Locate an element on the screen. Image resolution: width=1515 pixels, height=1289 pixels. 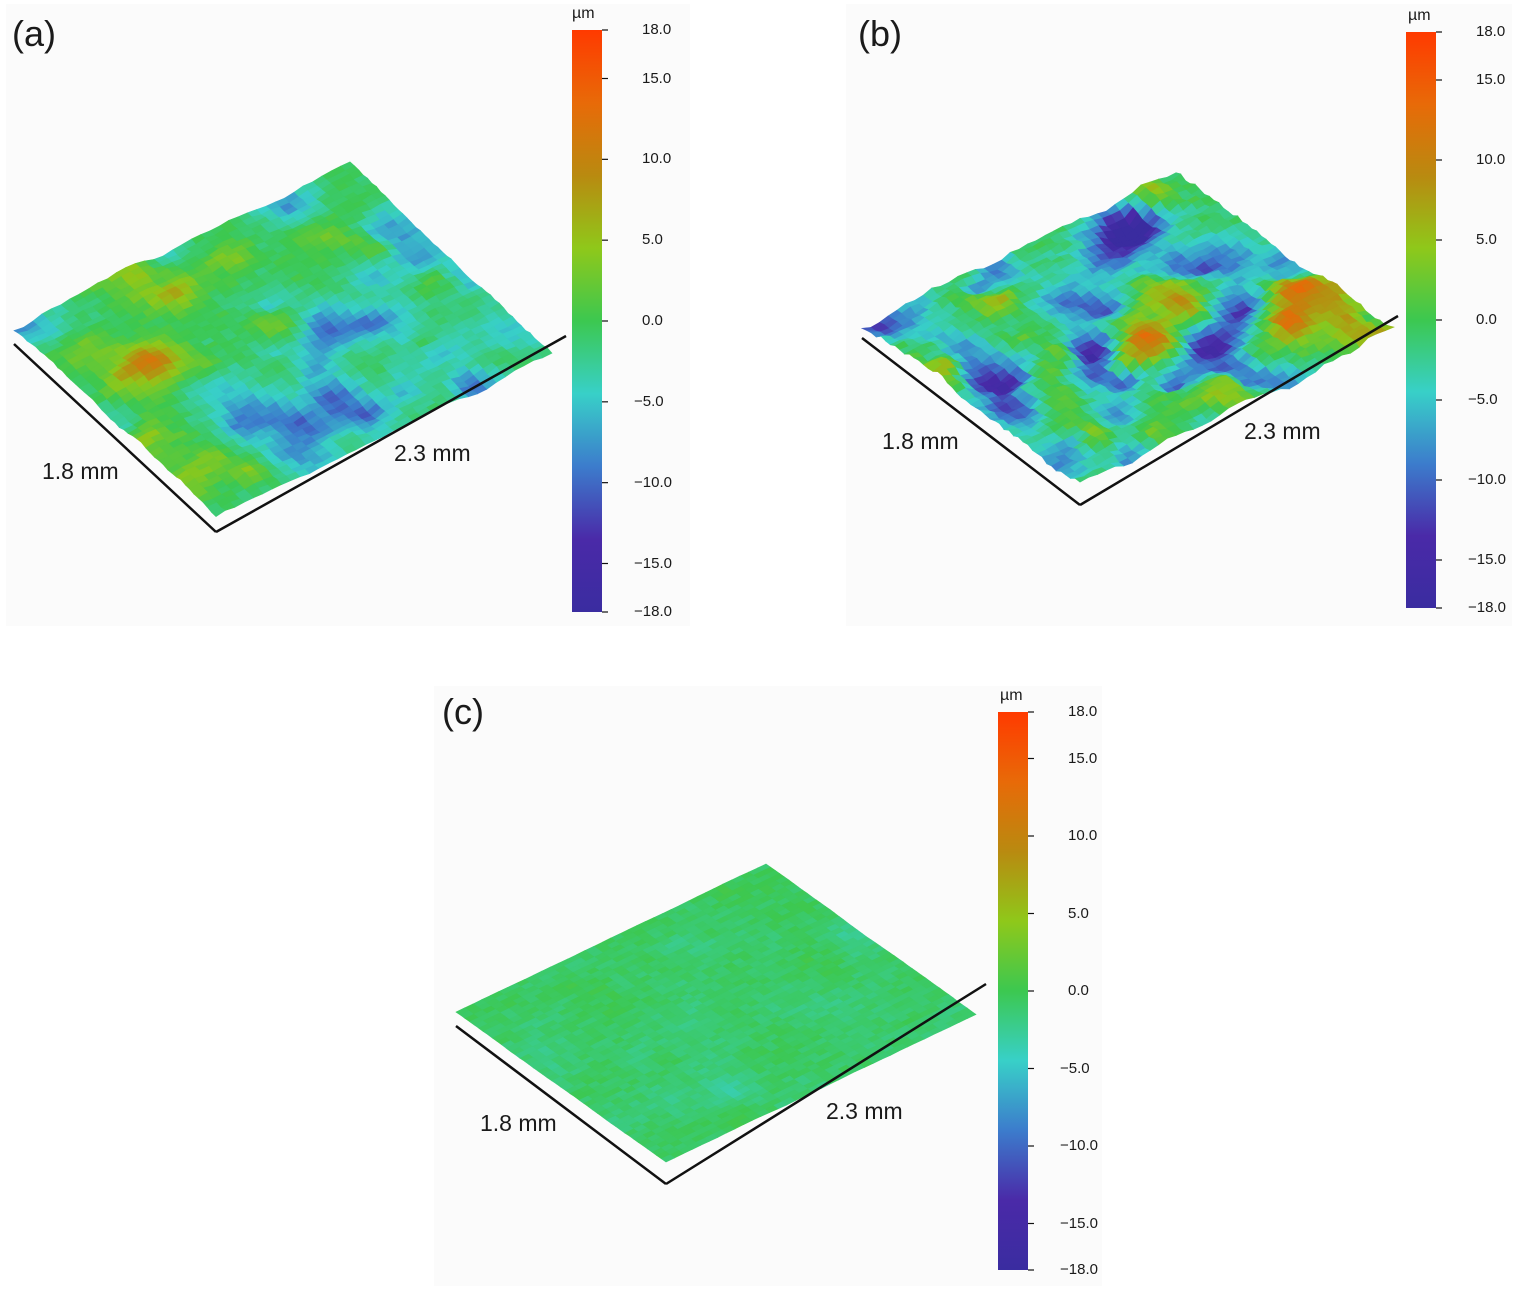
panel-label-a: (a) is located at coordinates (34, 33).